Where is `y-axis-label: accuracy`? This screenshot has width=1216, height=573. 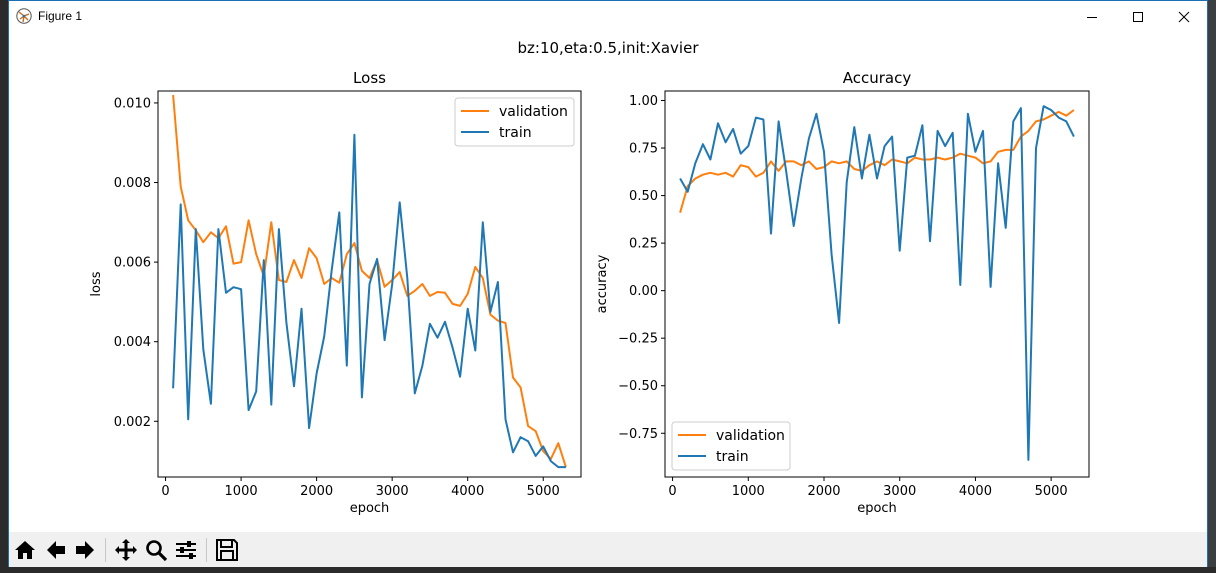
y-axis-label: accuracy is located at coordinates (602, 283).